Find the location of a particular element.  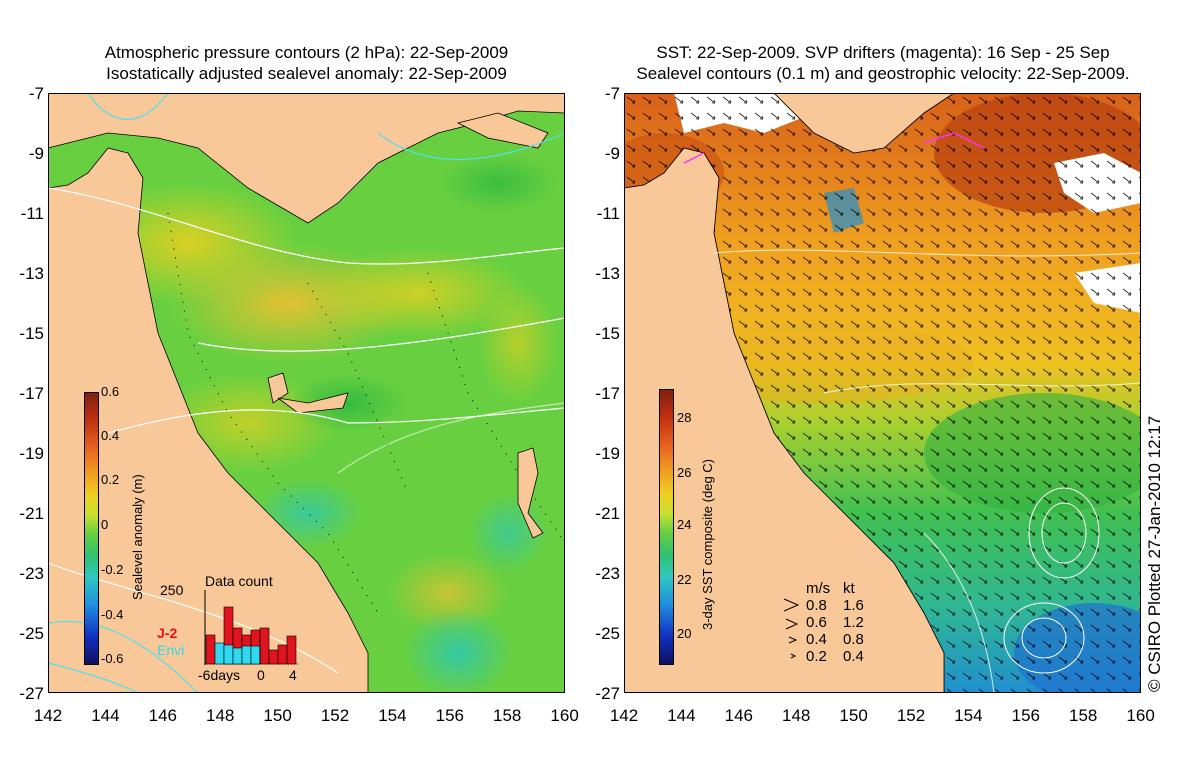

png-landmass is located at coordinates (306, 158).